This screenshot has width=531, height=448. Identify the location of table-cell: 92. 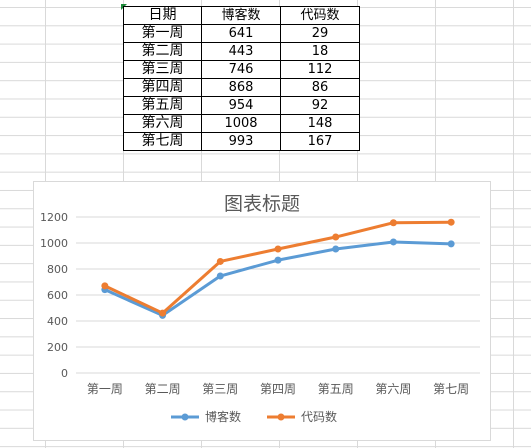
(320, 105).